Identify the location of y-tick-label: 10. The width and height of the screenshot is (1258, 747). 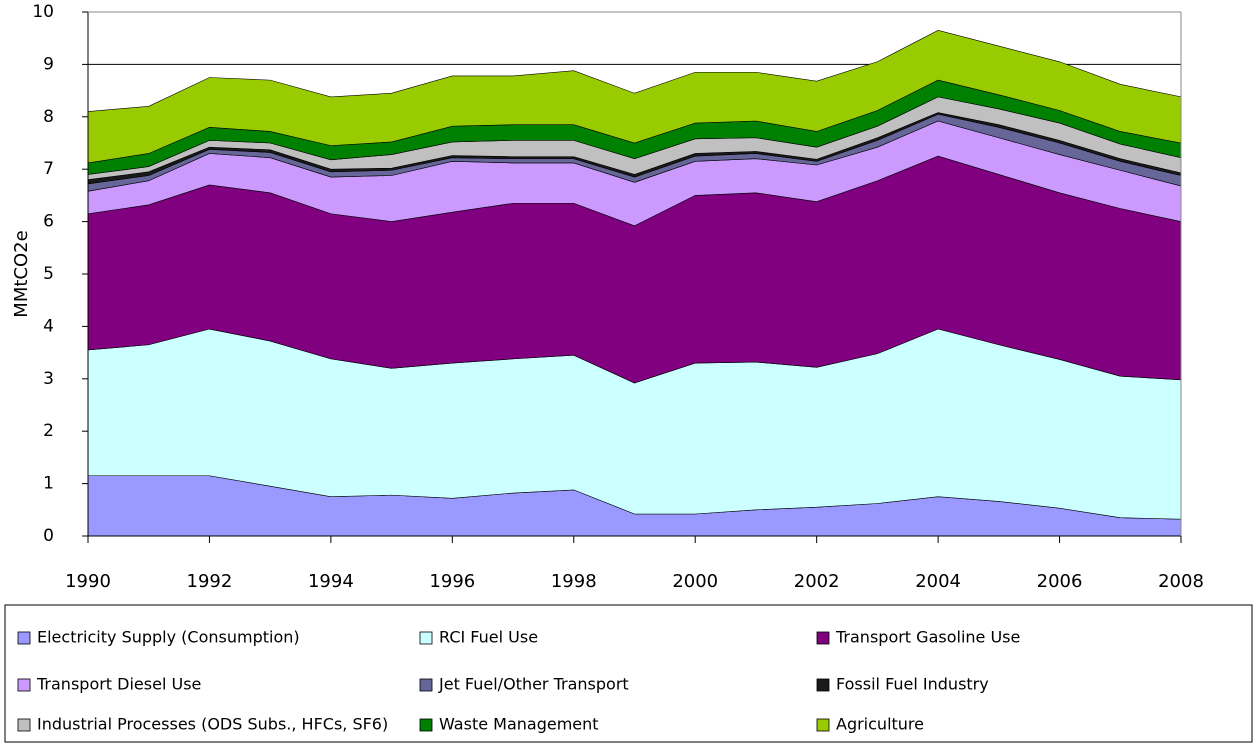
(43, 12).